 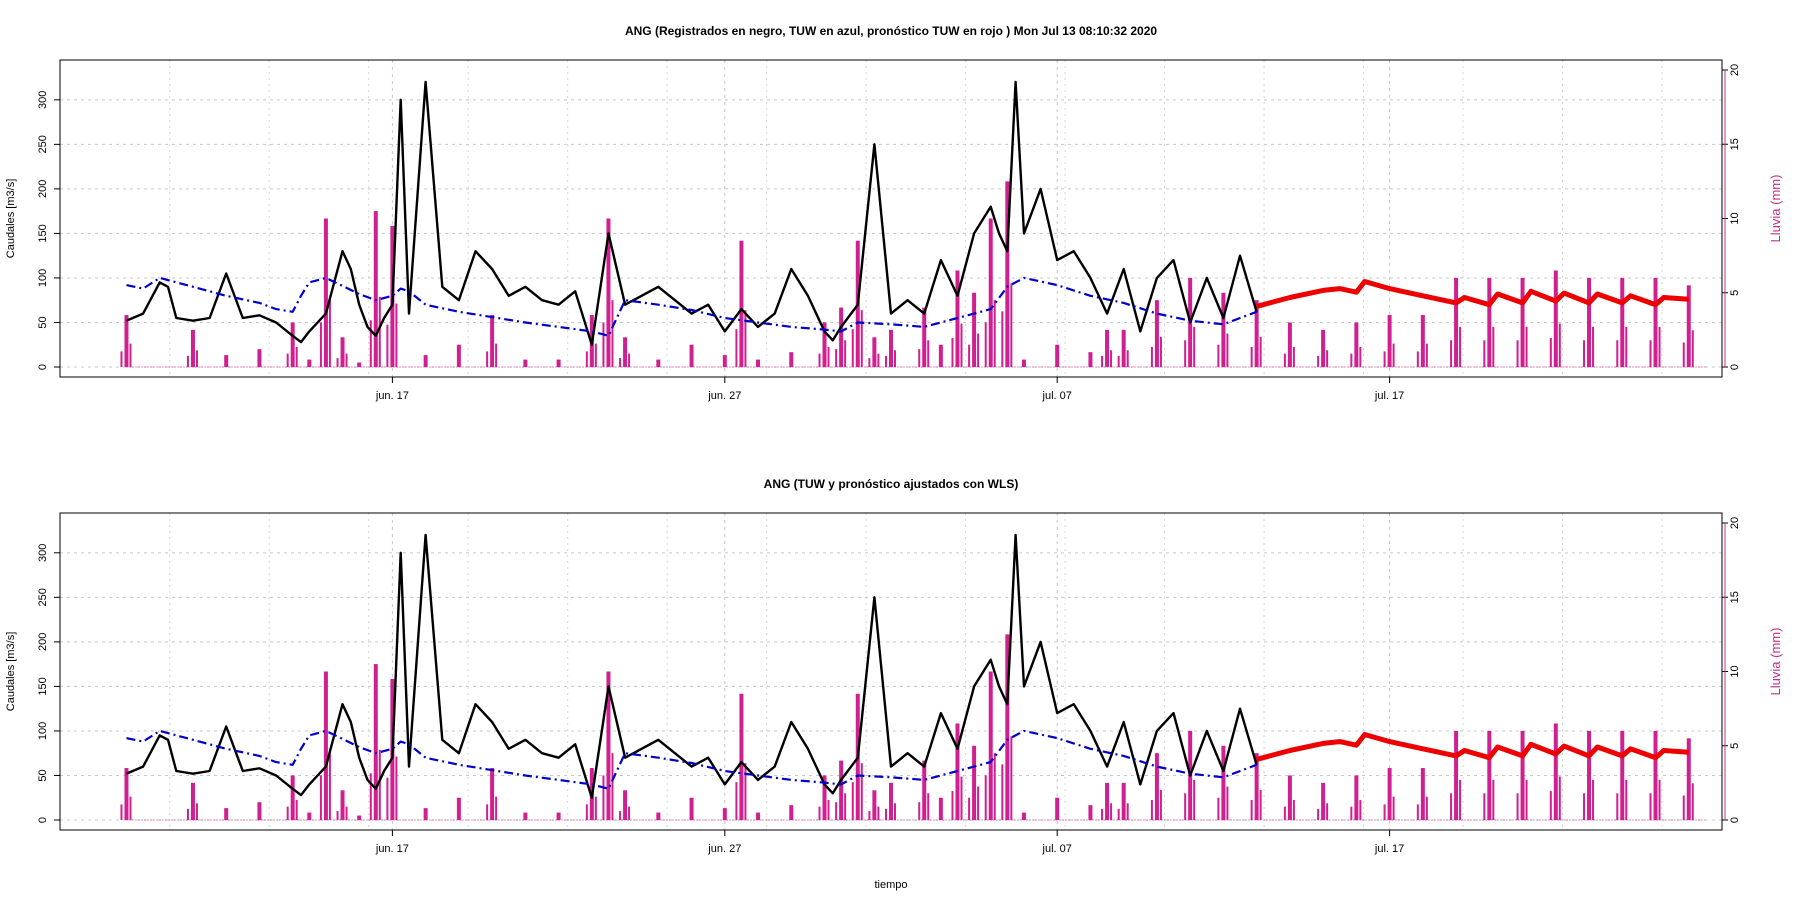 What do you see at coordinates (1057, 849) in the screenshot?
I see `x-tick-label: jul. 07` at bounding box center [1057, 849].